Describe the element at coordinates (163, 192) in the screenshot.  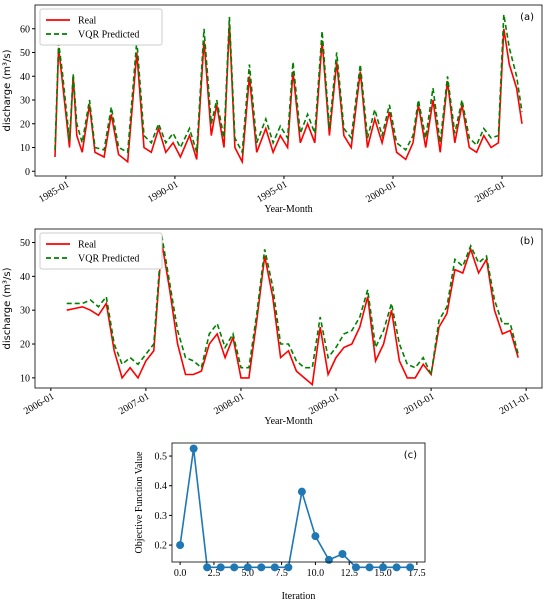
I see `x-tick-label: 1990-01` at that location.